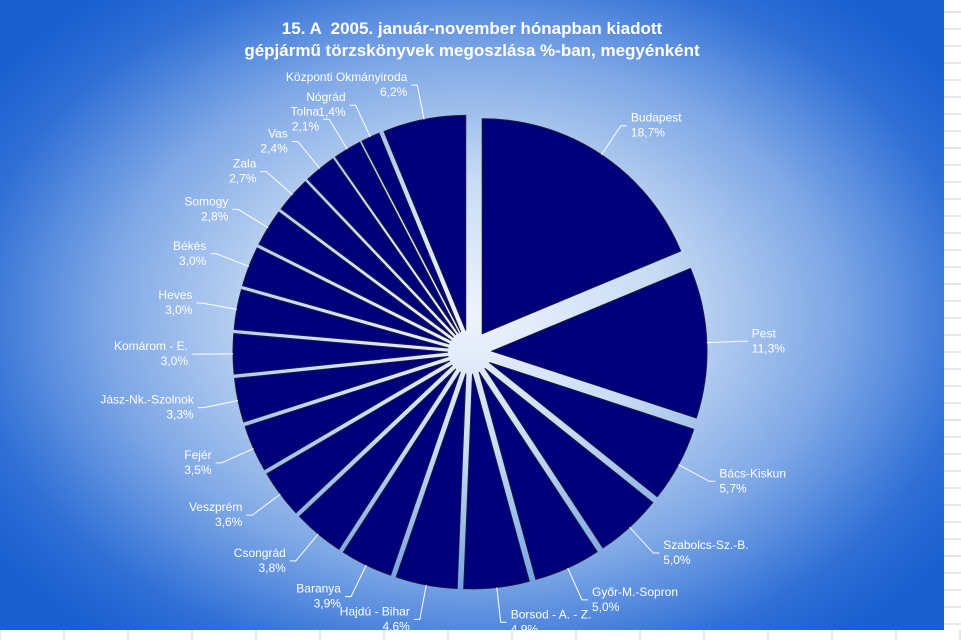 Image resolution: width=961 pixels, height=640 pixels. I want to click on slice-value-label: 3,6%, so click(229, 522).